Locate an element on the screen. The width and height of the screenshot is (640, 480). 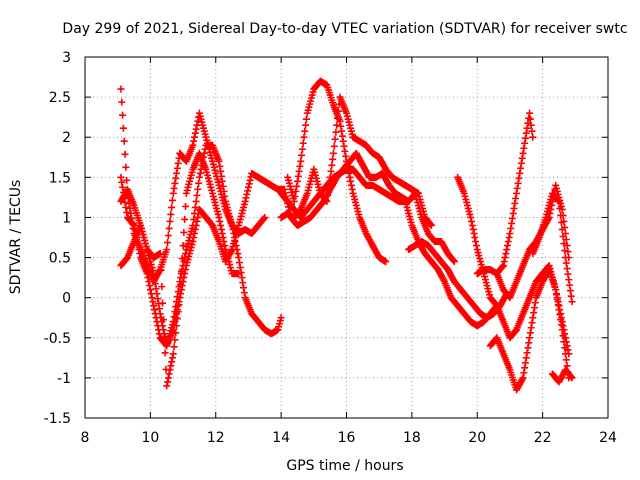
y-tick-label: -0.5 is located at coordinates (57, 339).